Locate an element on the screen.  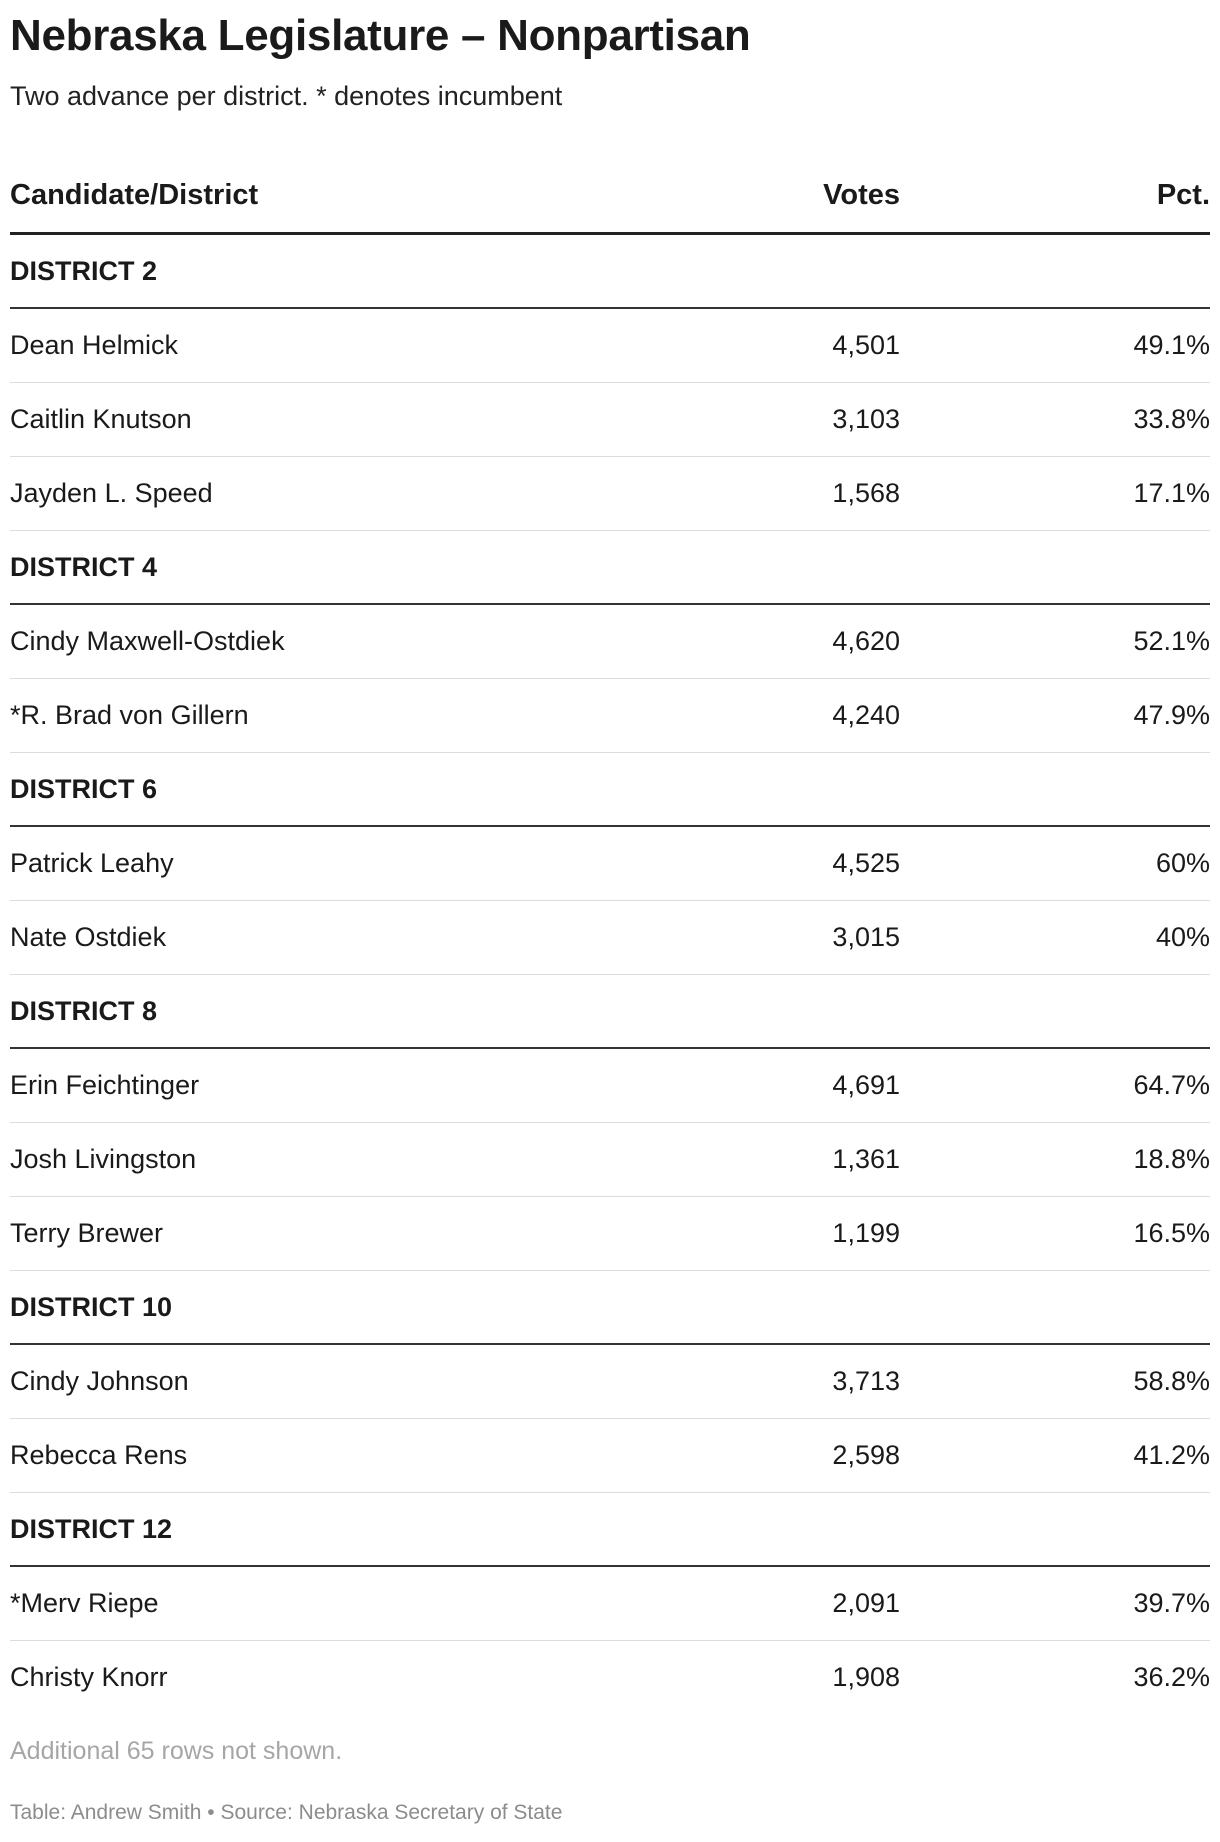
candidate-pct: 49.1% is located at coordinates (1055, 345).